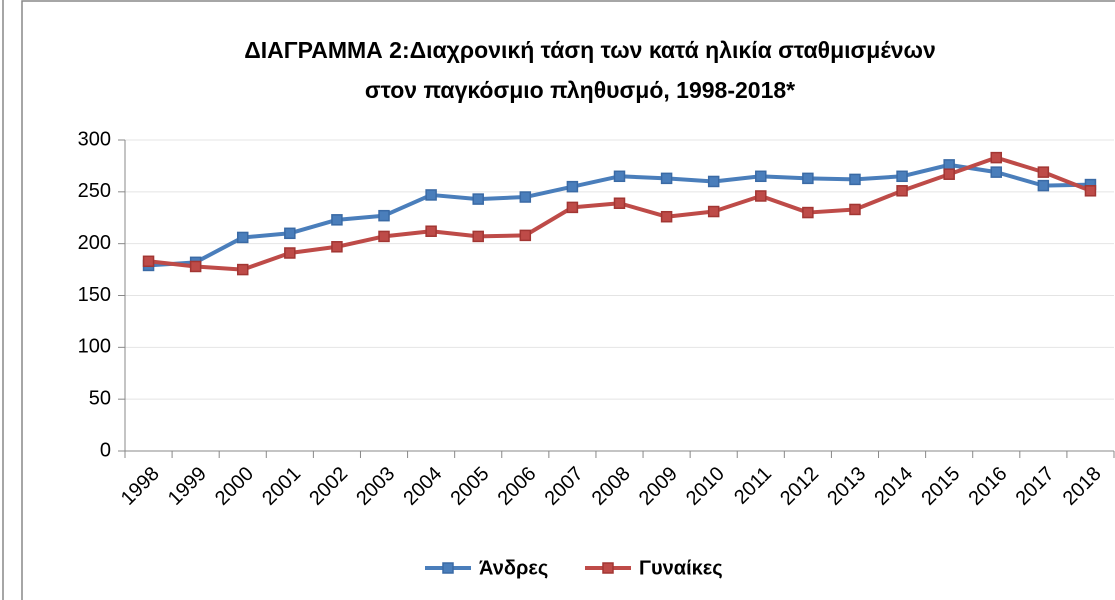 This screenshot has width=1115, height=600. Describe the element at coordinates (100, 398) in the screenshot. I see `y-tick-label: 50` at that location.